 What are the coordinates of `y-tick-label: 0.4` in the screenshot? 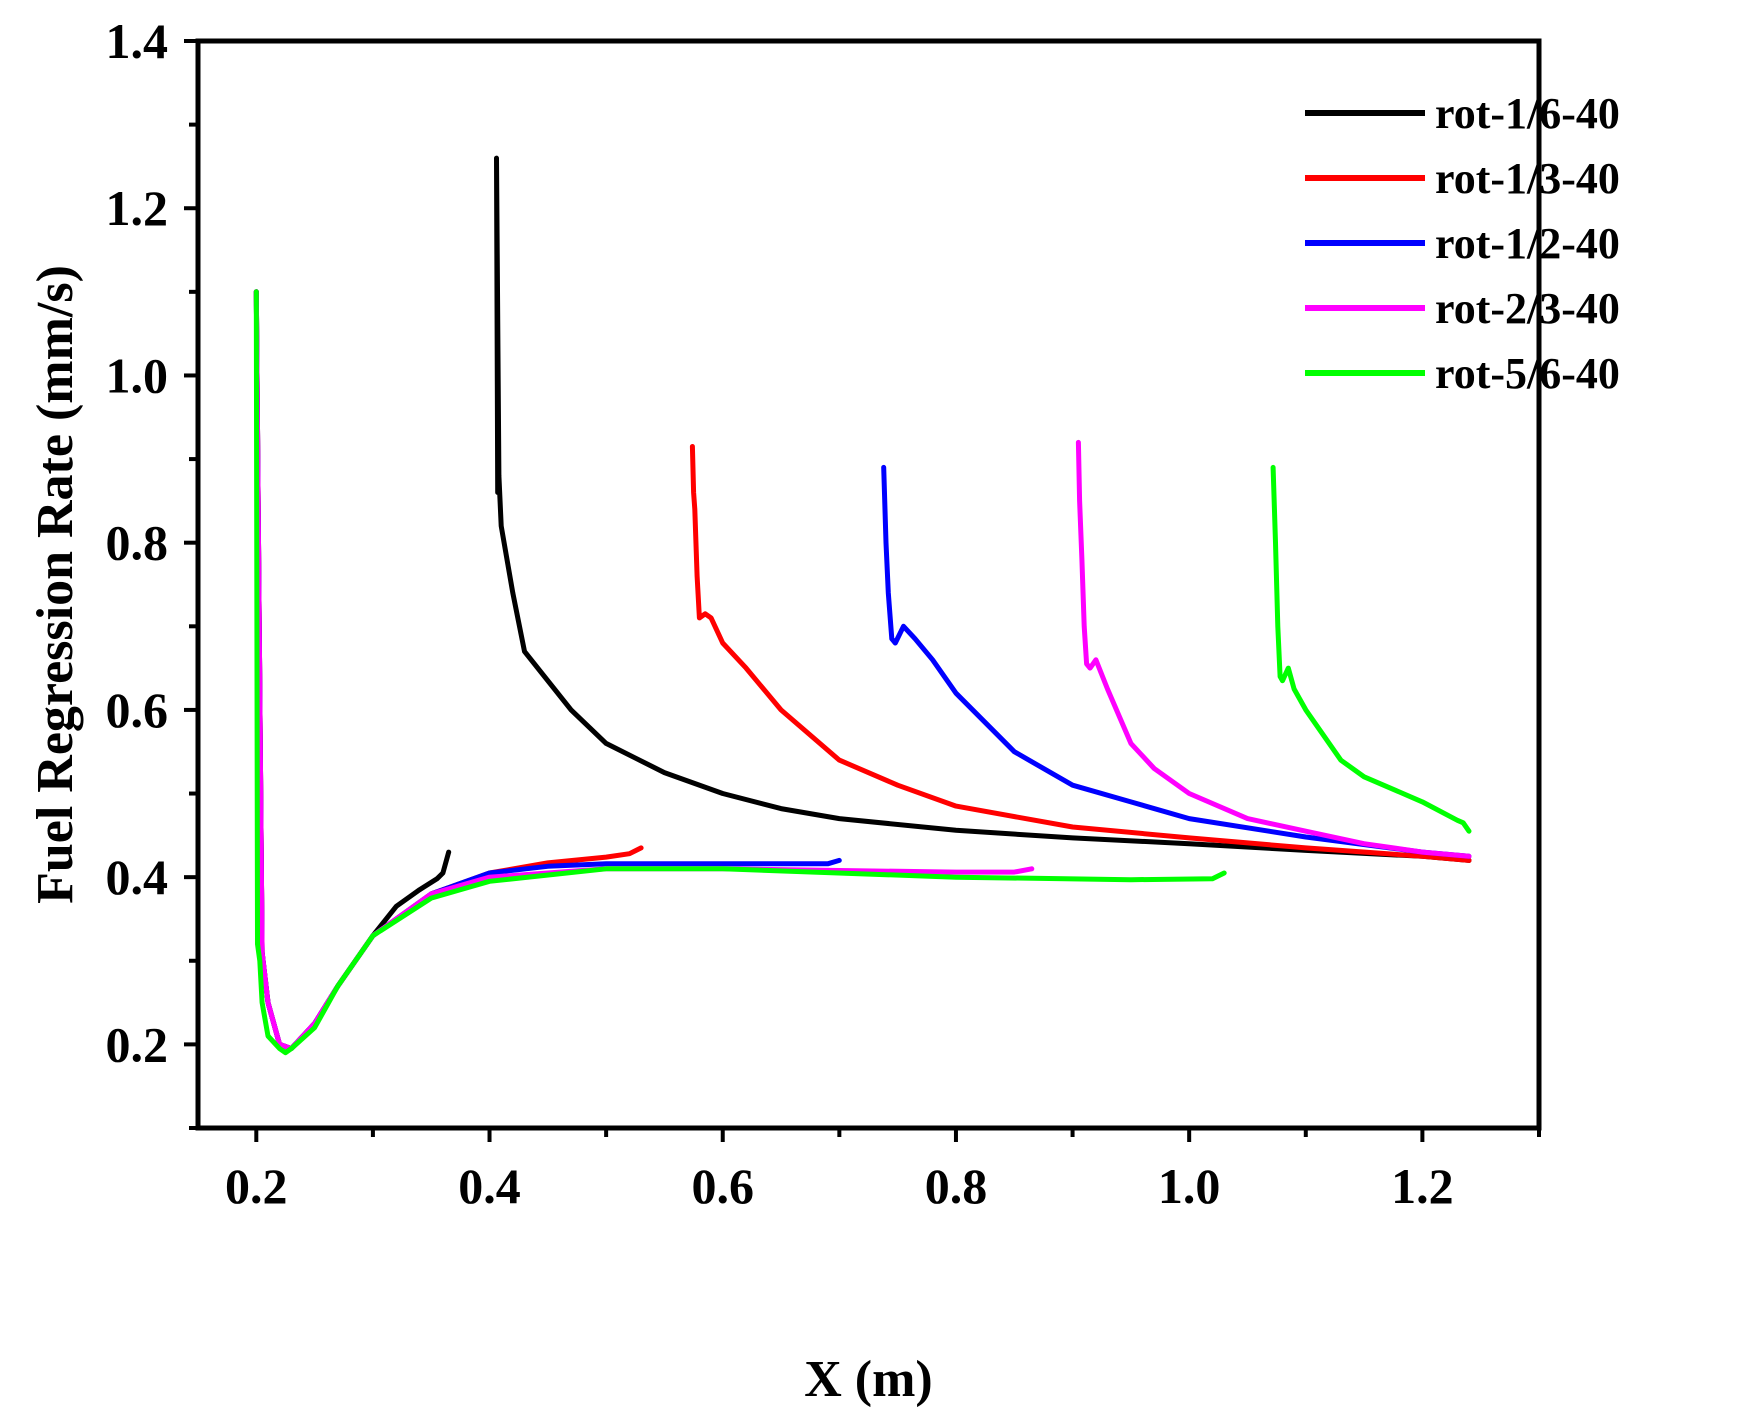 It's located at (137, 877).